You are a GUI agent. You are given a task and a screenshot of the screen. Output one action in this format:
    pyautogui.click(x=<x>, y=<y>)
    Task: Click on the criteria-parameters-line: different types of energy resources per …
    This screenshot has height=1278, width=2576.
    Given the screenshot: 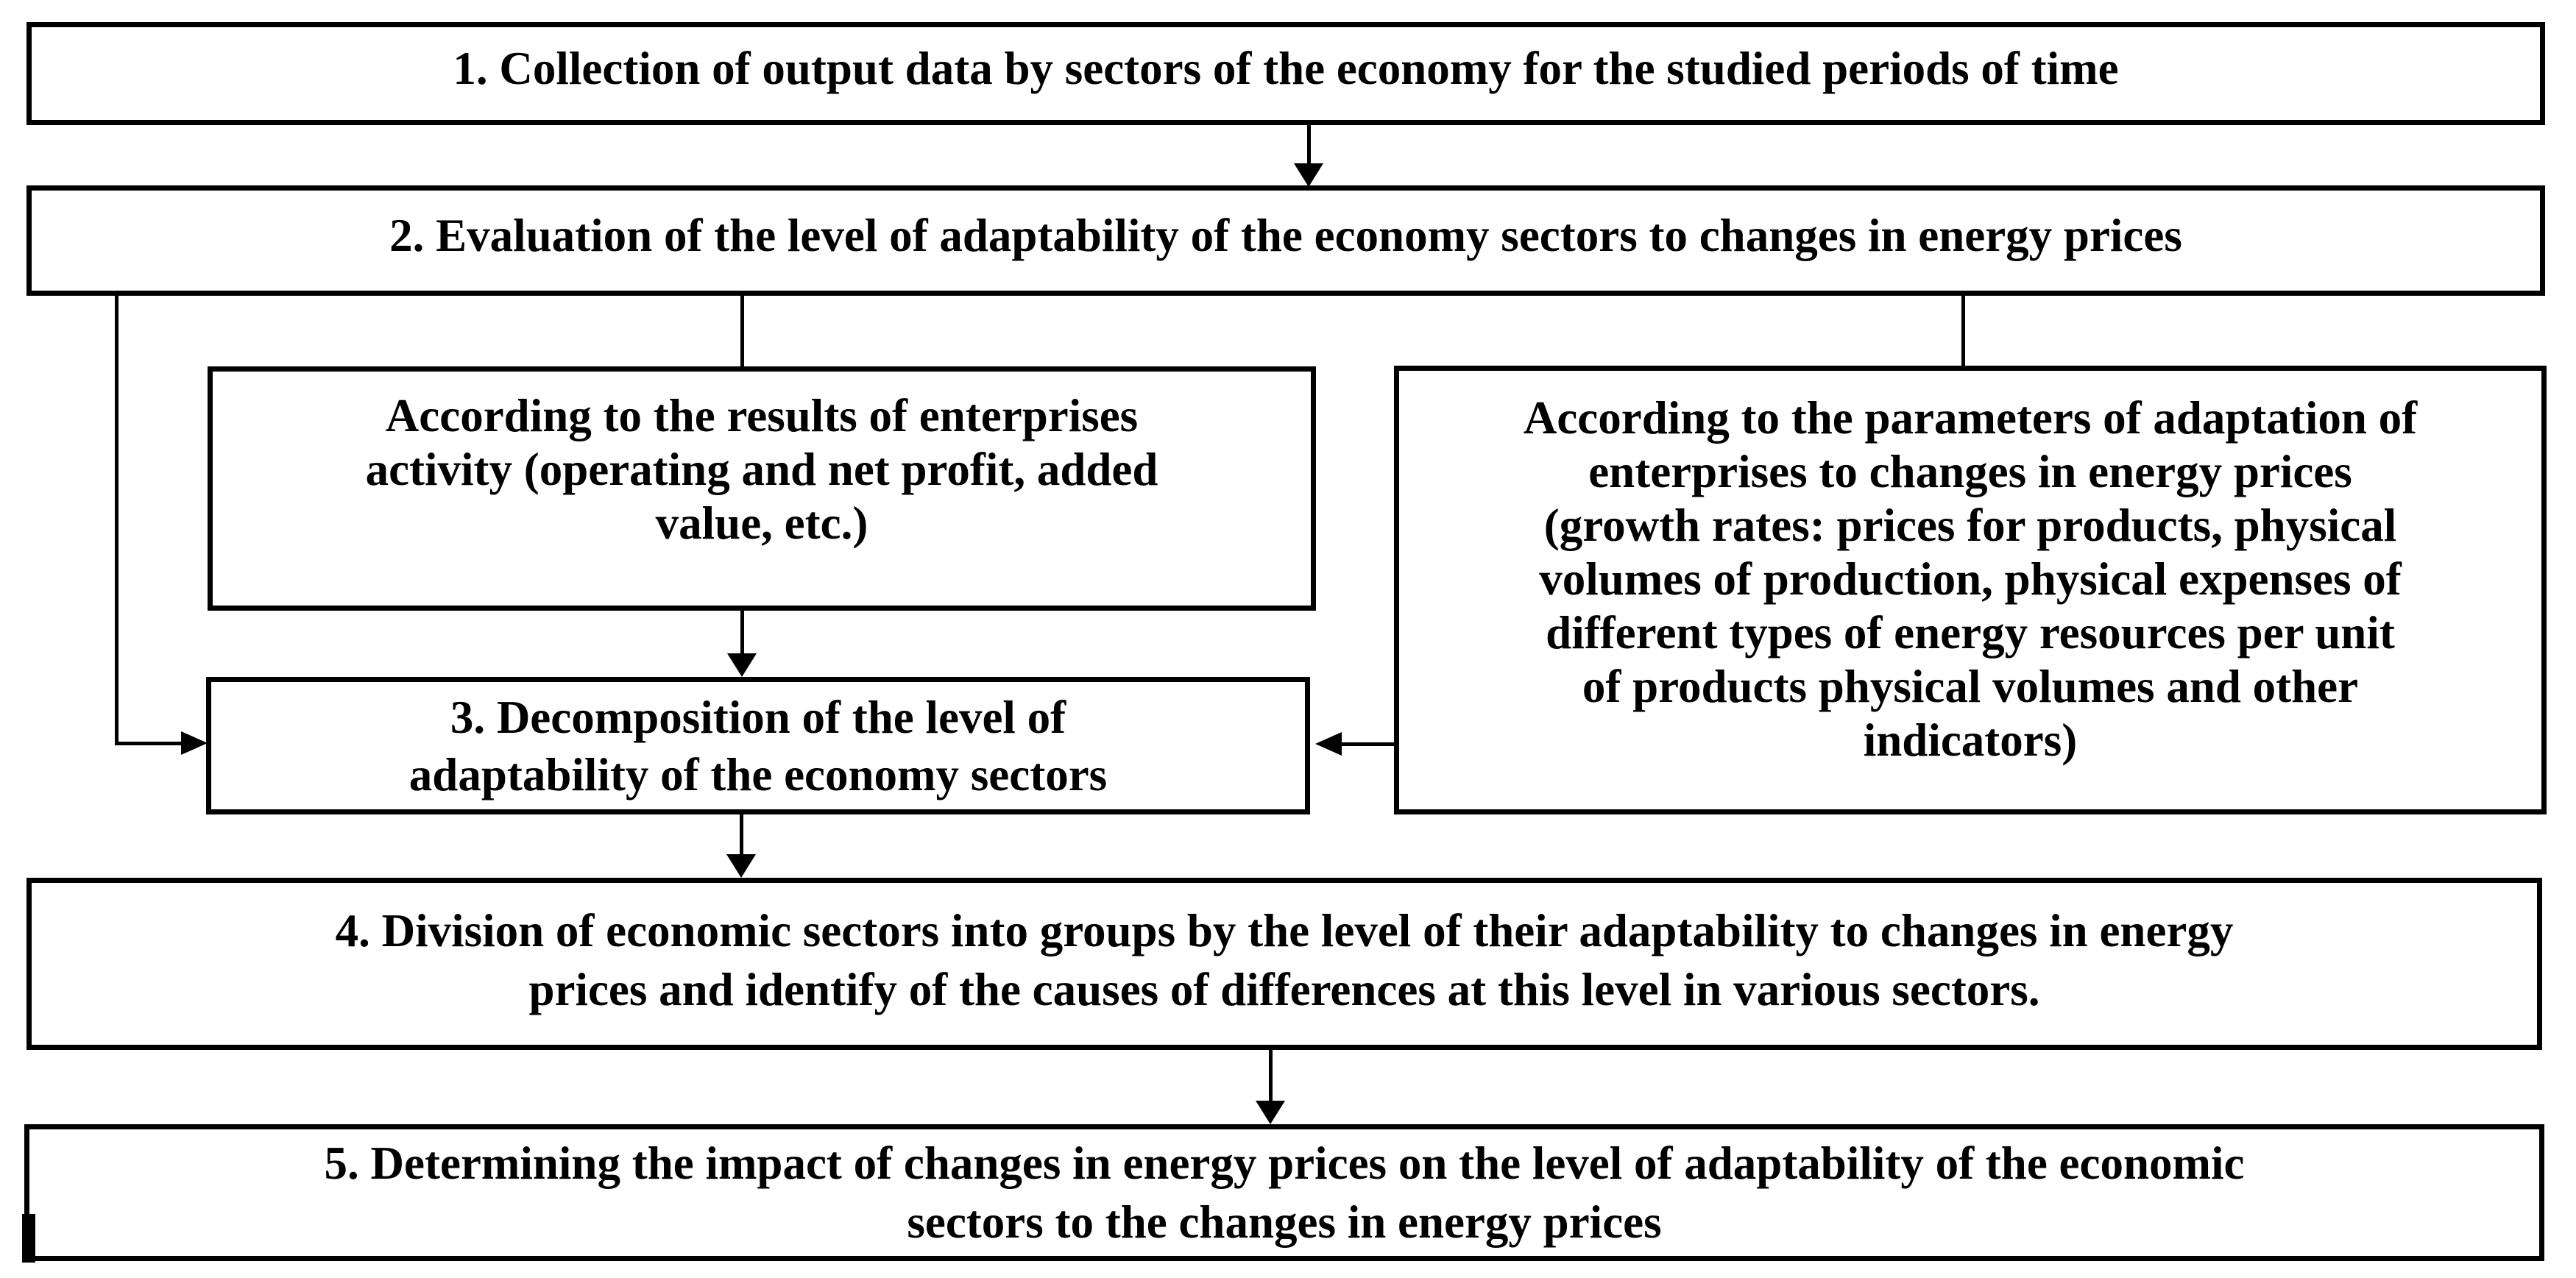 What is the action you would take?
    pyautogui.click(x=1970, y=632)
    